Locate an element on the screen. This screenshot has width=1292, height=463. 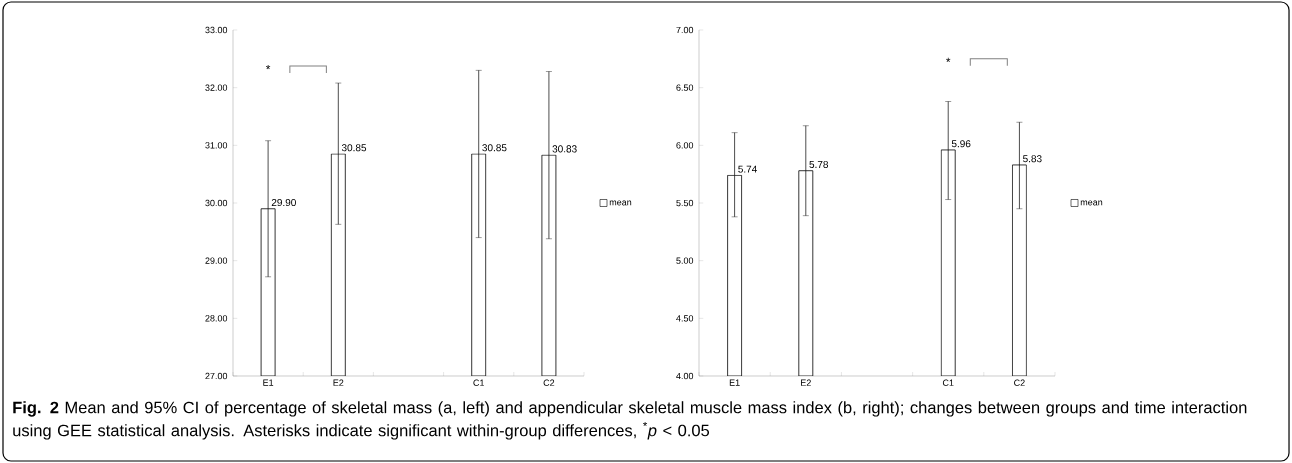
data-label: 5.83 is located at coordinates (1032, 159).